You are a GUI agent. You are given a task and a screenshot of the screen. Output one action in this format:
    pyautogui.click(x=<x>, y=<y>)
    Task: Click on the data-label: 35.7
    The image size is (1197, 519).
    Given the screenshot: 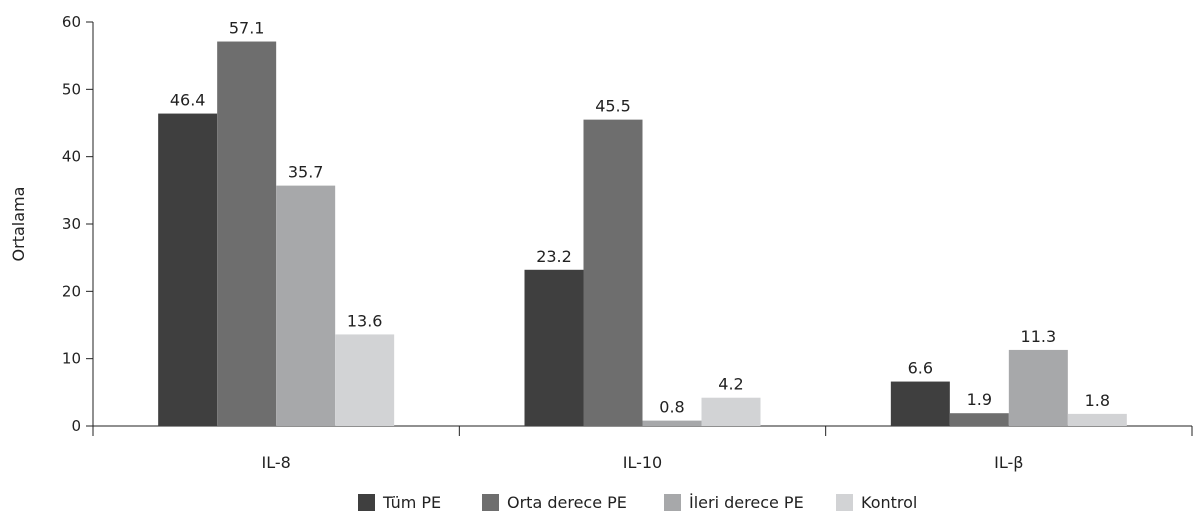 What is the action you would take?
    pyautogui.click(x=306, y=172)
    